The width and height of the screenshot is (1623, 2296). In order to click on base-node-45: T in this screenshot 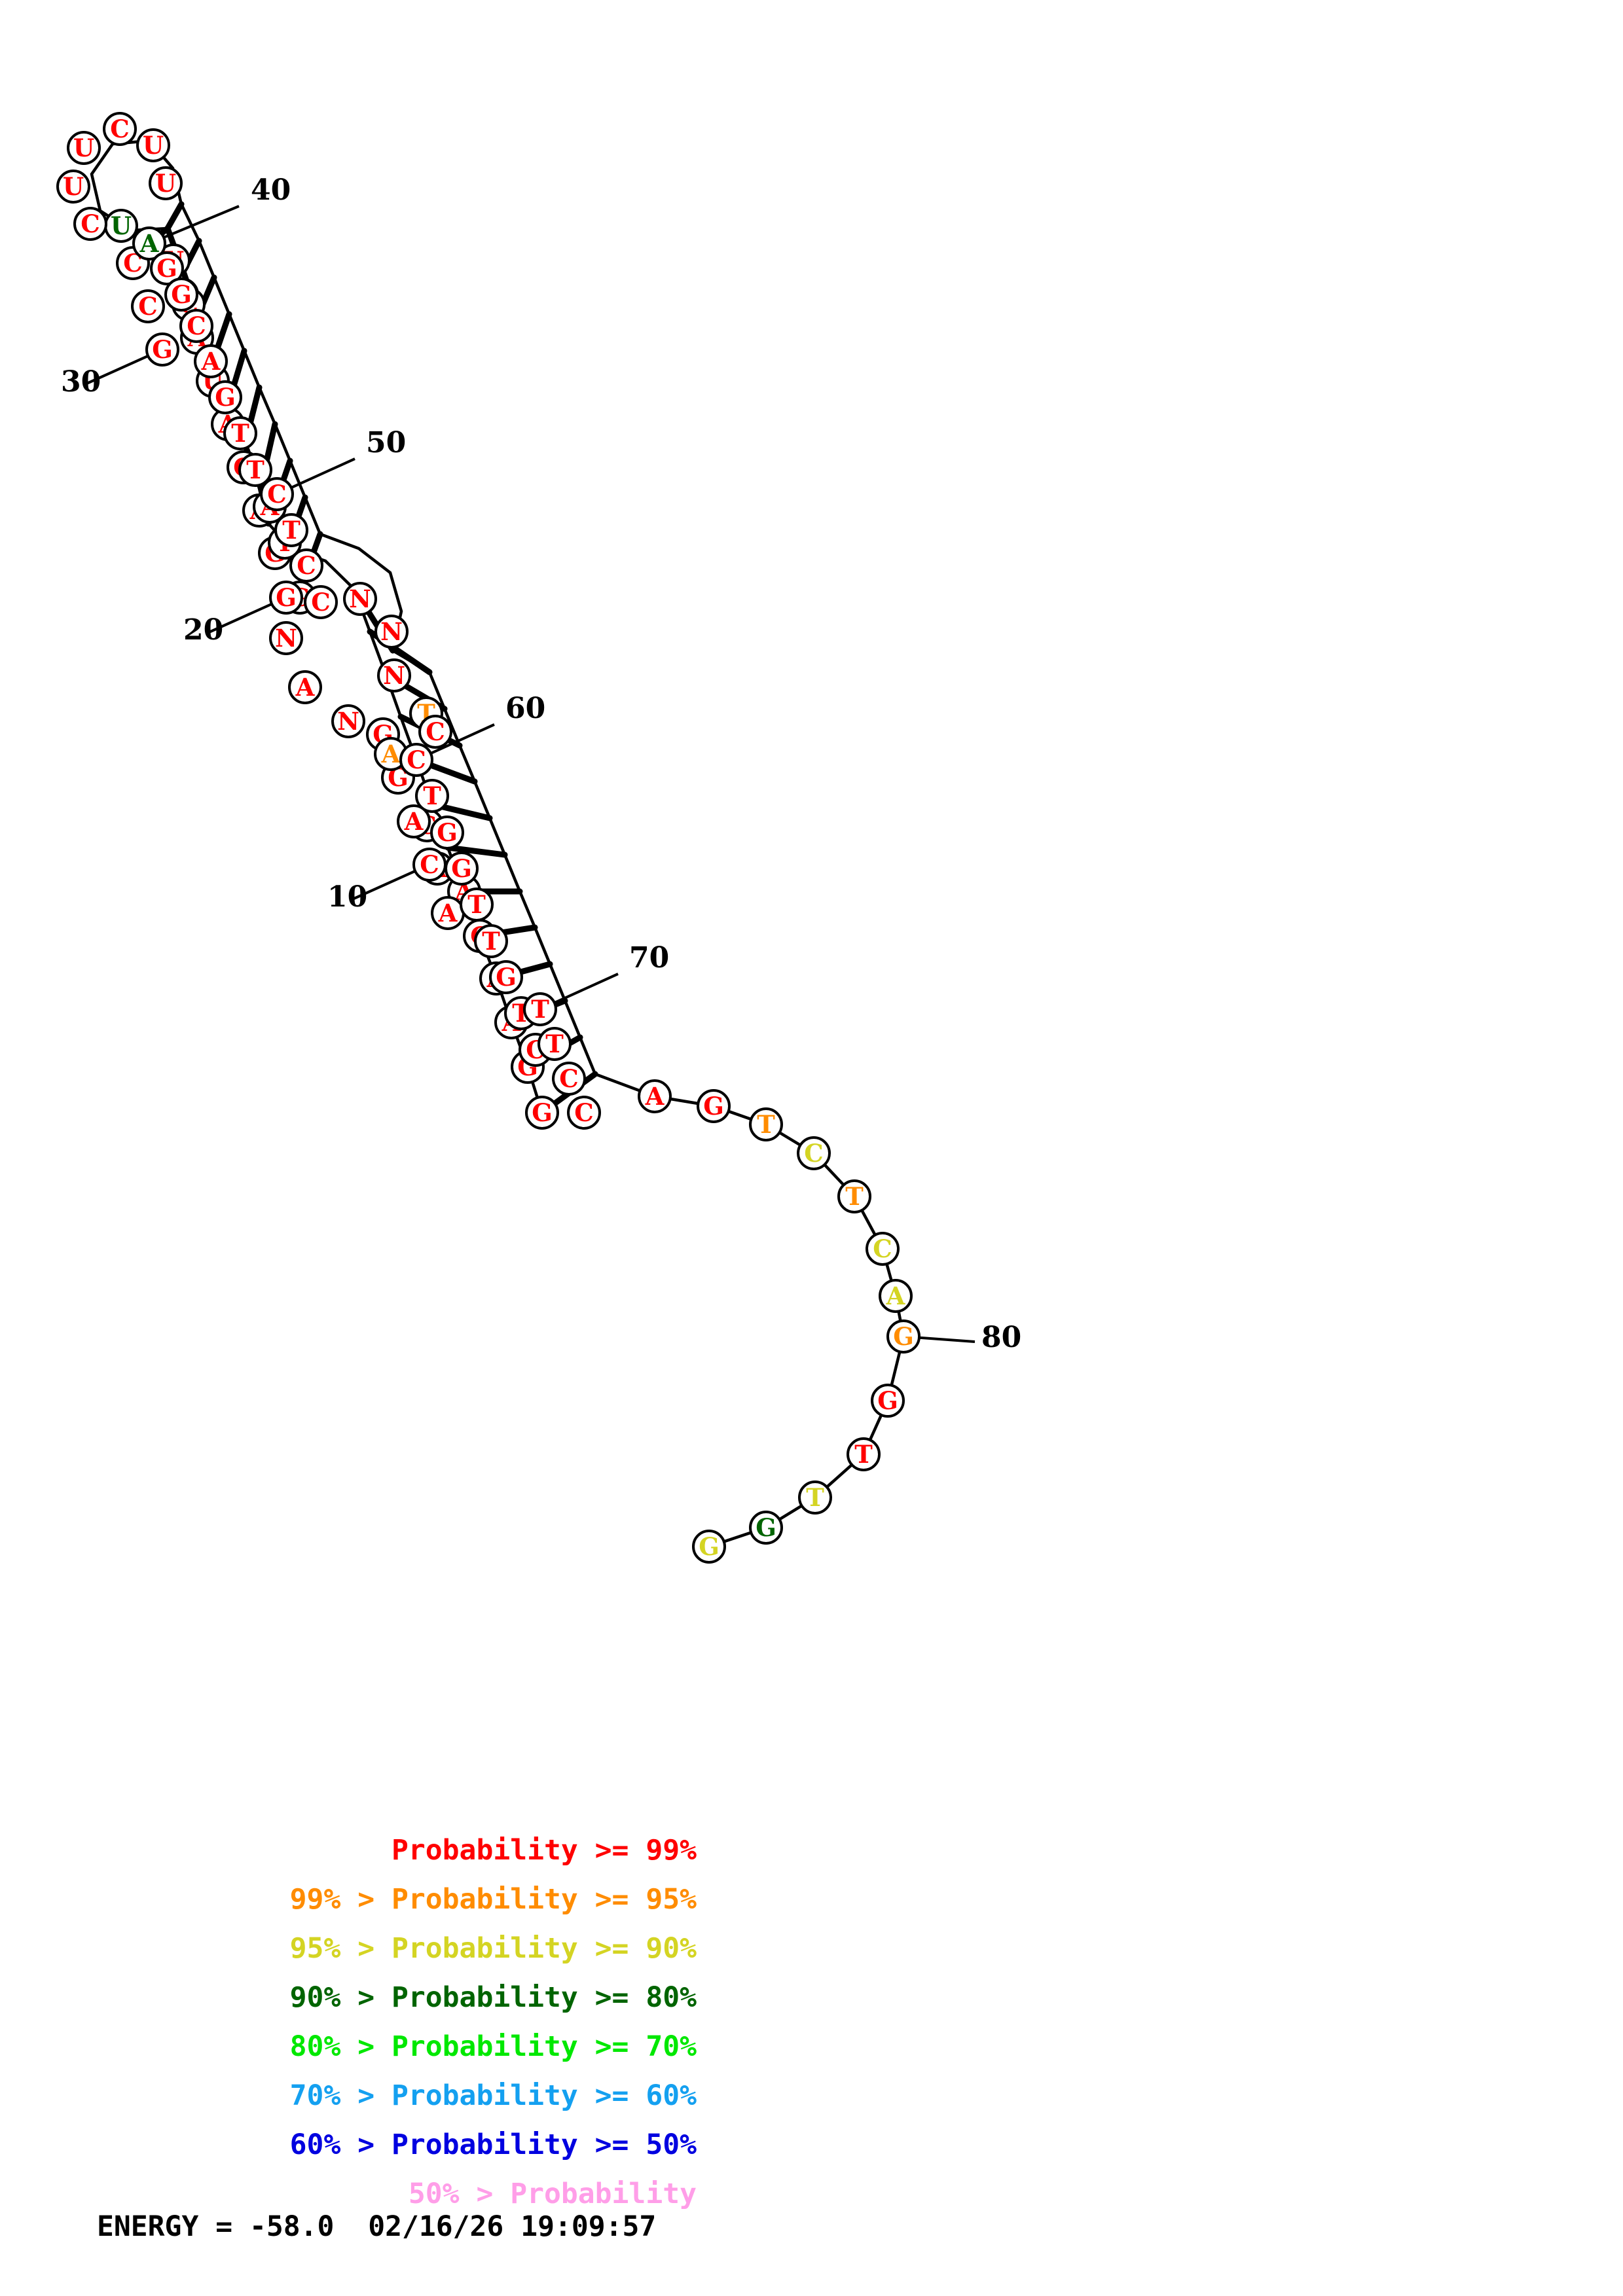, I will do `click(240, 433)`.